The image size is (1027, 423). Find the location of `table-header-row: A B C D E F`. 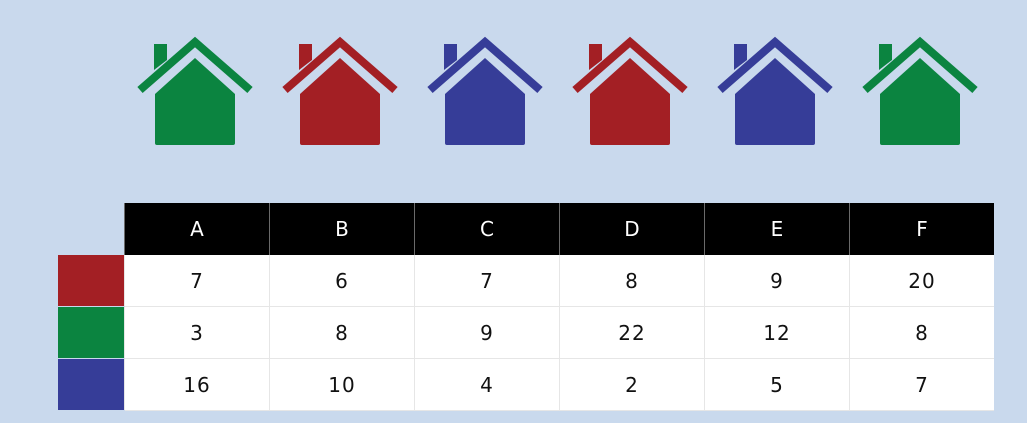

table-header-row: A B C D E F is located at coordinates (526, 229).